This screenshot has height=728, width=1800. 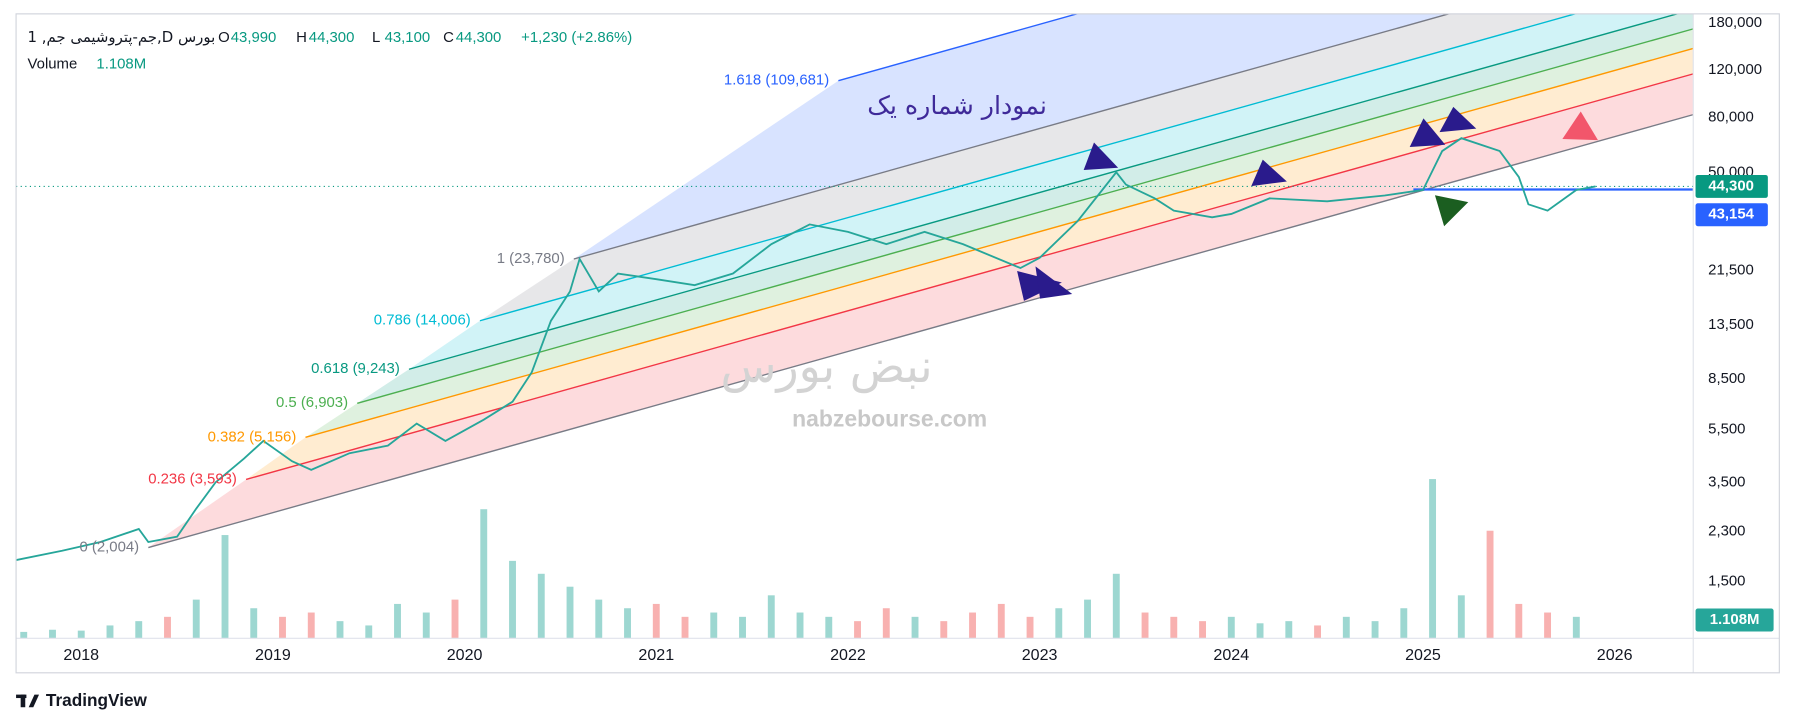 I want to click on ohlc-value: 43,100, so click(x=408, y=37).